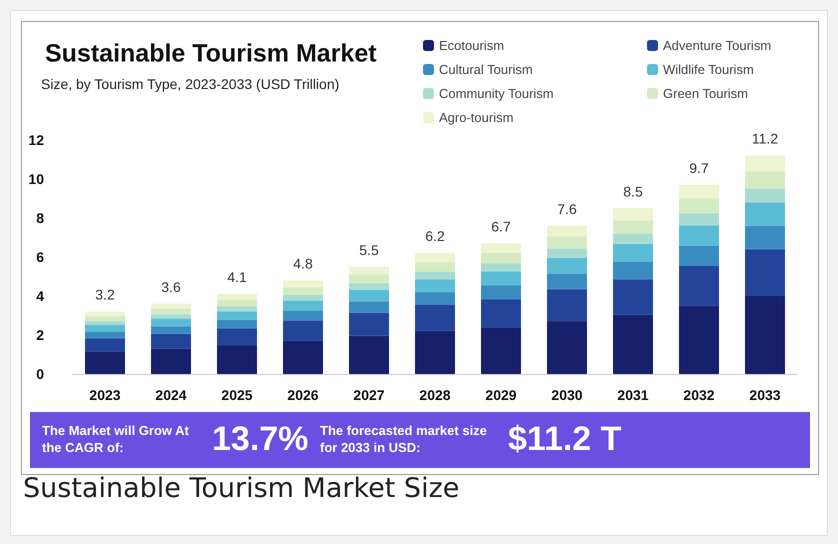 The height and width of the screenshot is (544, 838). What do you see at coordinates (40, 296) in the screenshot?
I see `y-tick-label: 4` at bounding box center [40, 296].